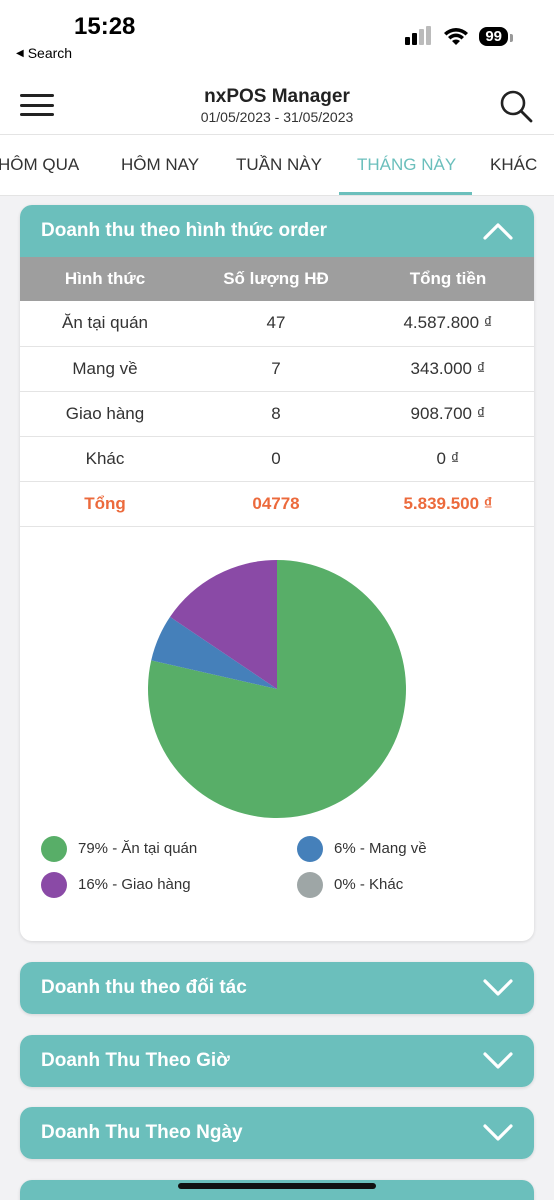 This screenshot has width=554, height=1200. I want to click on wifi-icon, so click(456, 36).